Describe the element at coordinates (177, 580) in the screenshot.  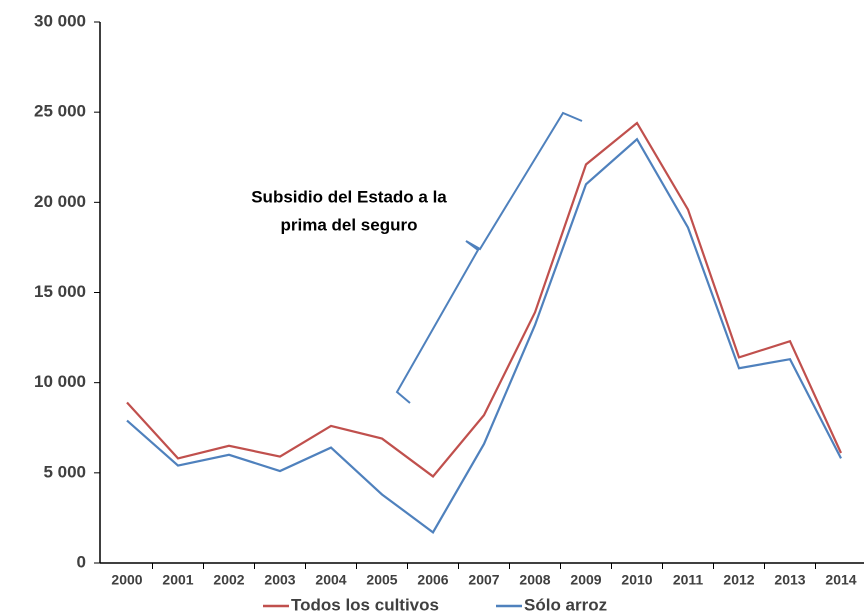
I see `x-tick-label: 2001` at that location.